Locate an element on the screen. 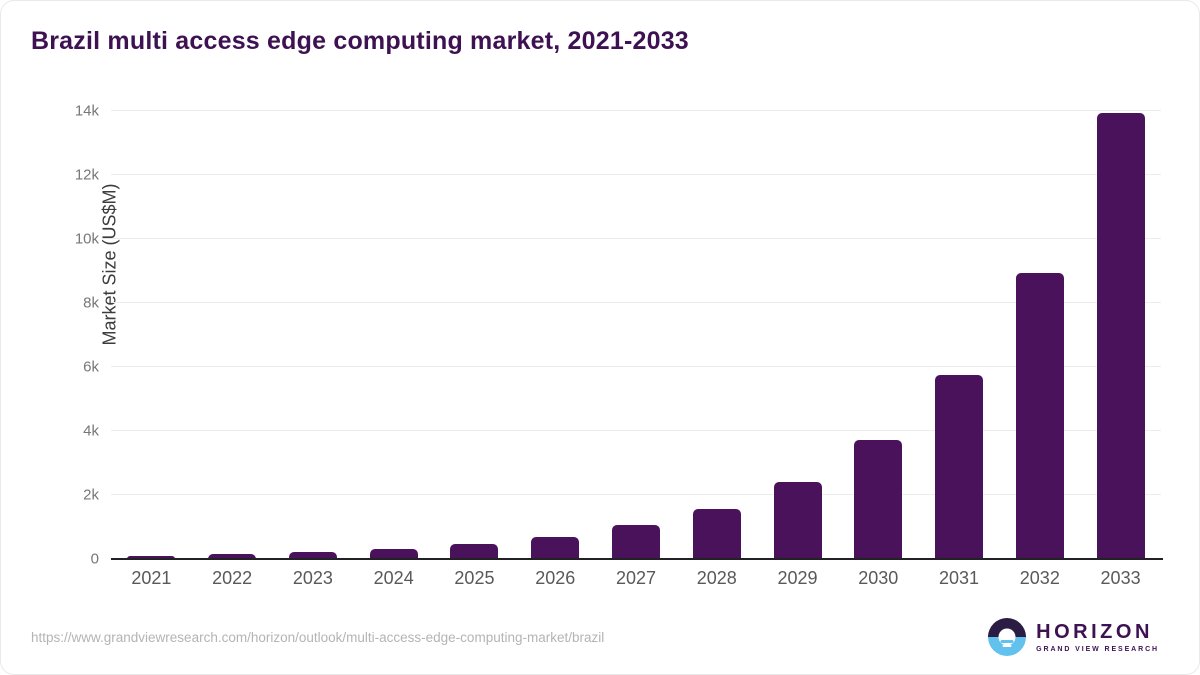 The width and height of the screenshot is (1200, 675). x-axis-line is located at coordinates (637, 559).